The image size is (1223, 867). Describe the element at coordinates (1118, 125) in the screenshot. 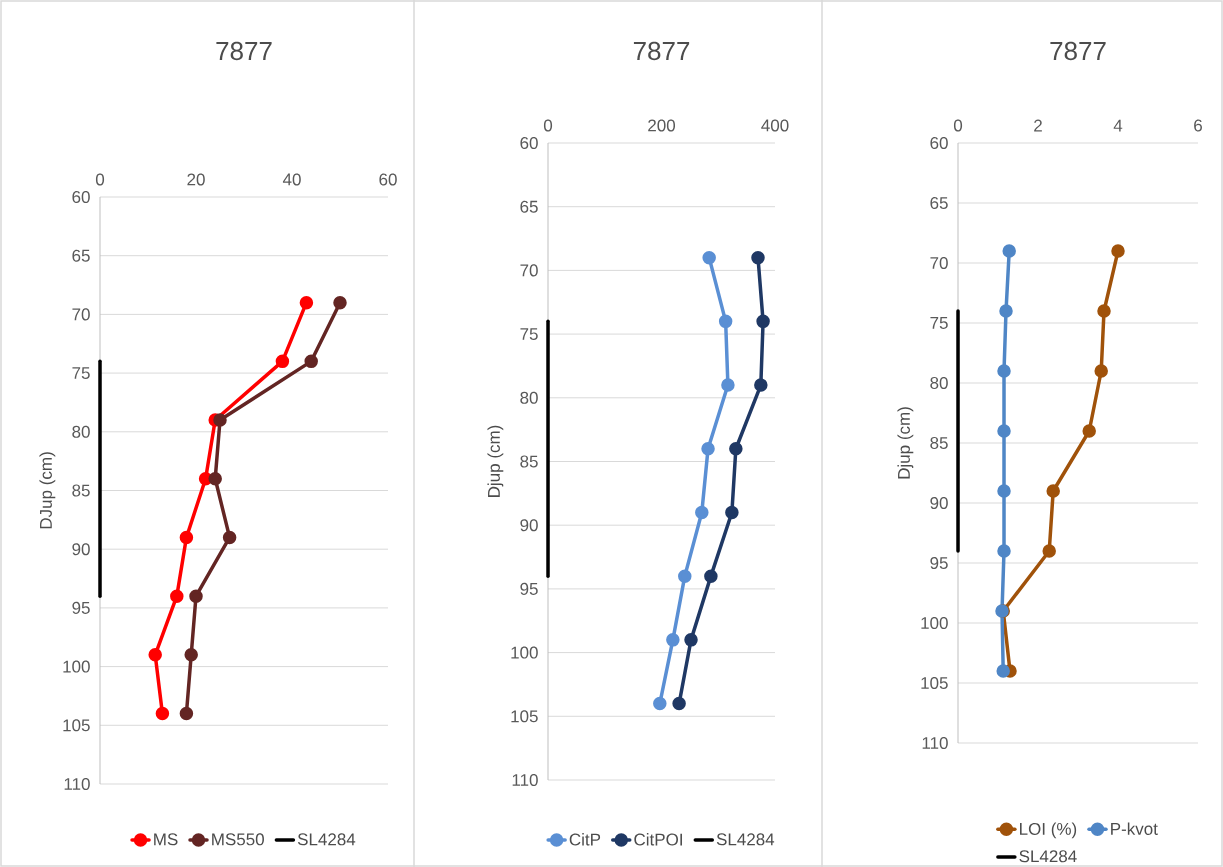

I see `x-tick-label: 4` at that location.